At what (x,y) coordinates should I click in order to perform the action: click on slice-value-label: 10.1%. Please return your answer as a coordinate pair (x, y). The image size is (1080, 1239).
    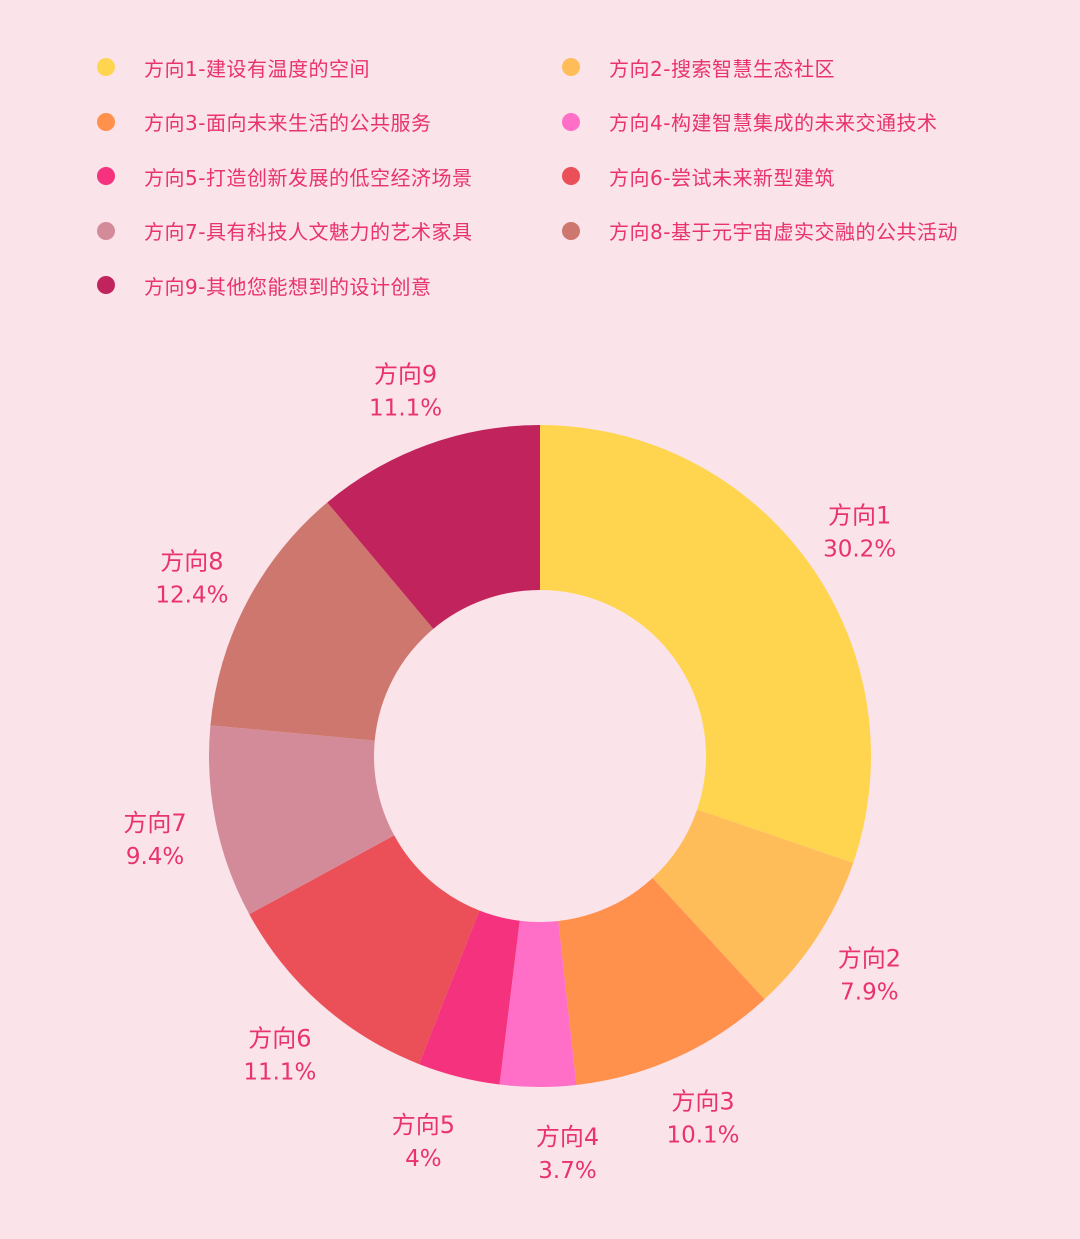
    Looking at the image, I should click on (702, 1136).